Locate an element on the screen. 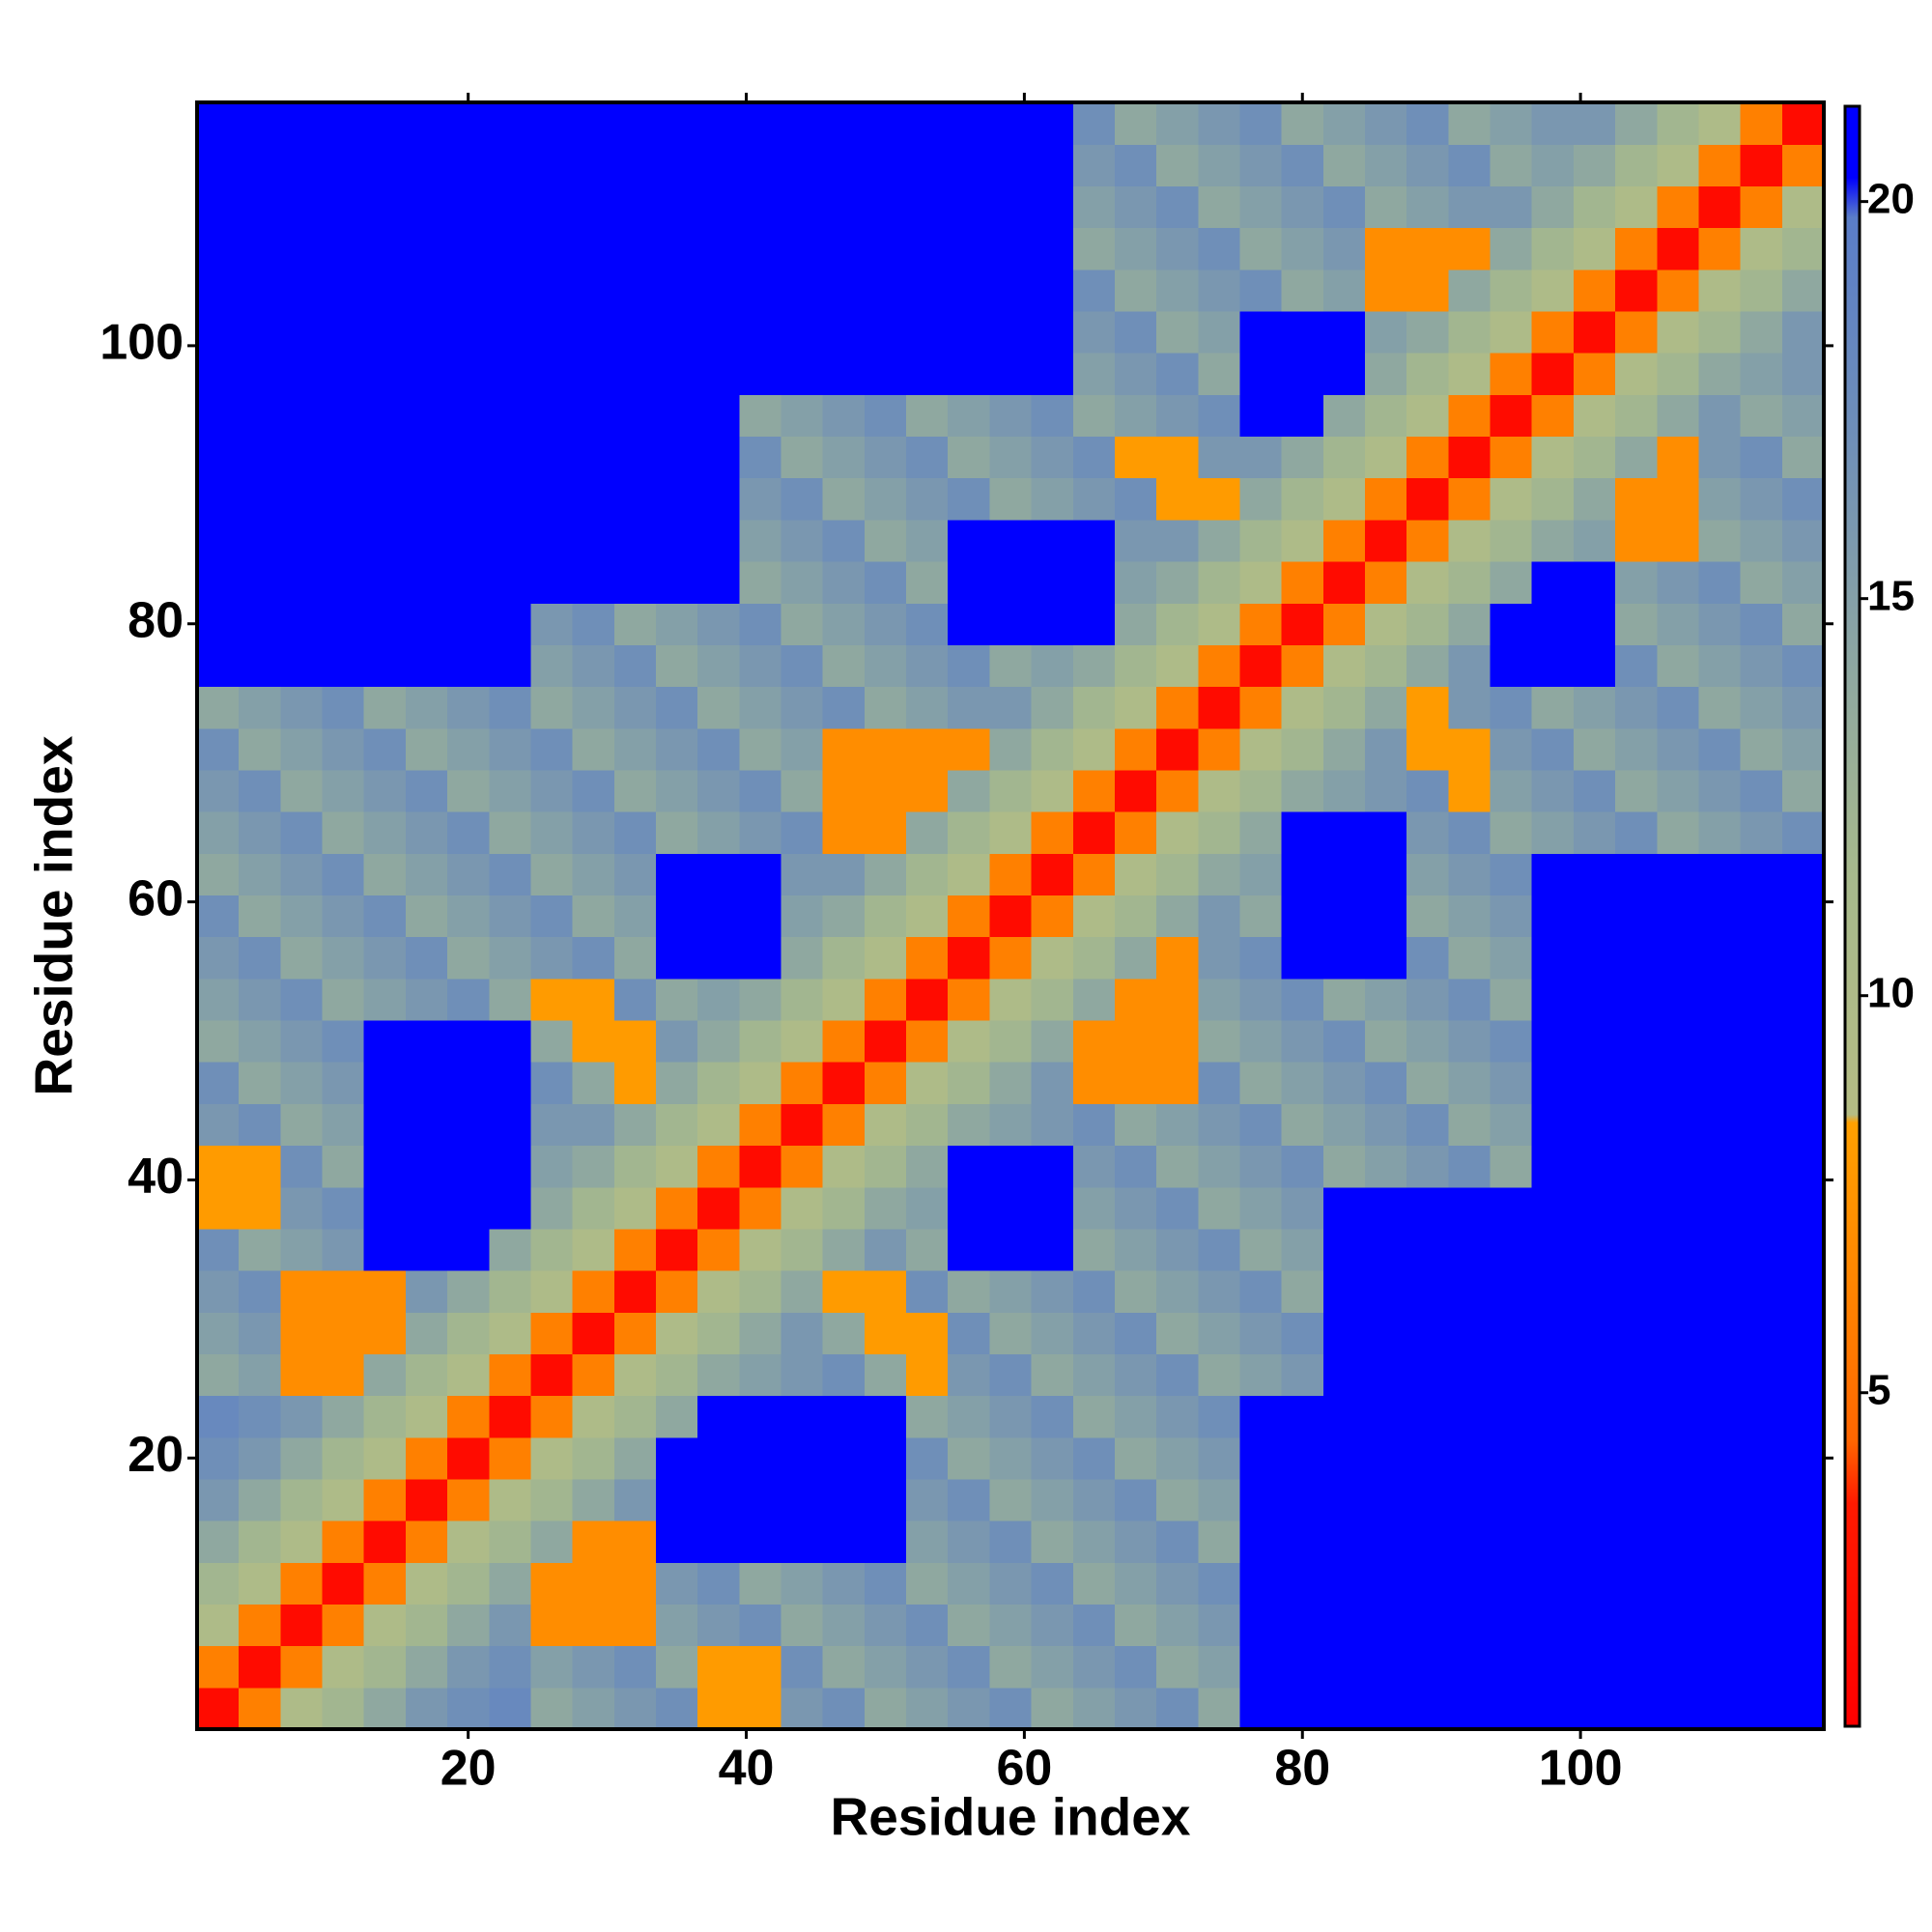 The width and height of the screenshot is (1932, 1932). y-tick-label: 60 is located at coordinates (156, 898).